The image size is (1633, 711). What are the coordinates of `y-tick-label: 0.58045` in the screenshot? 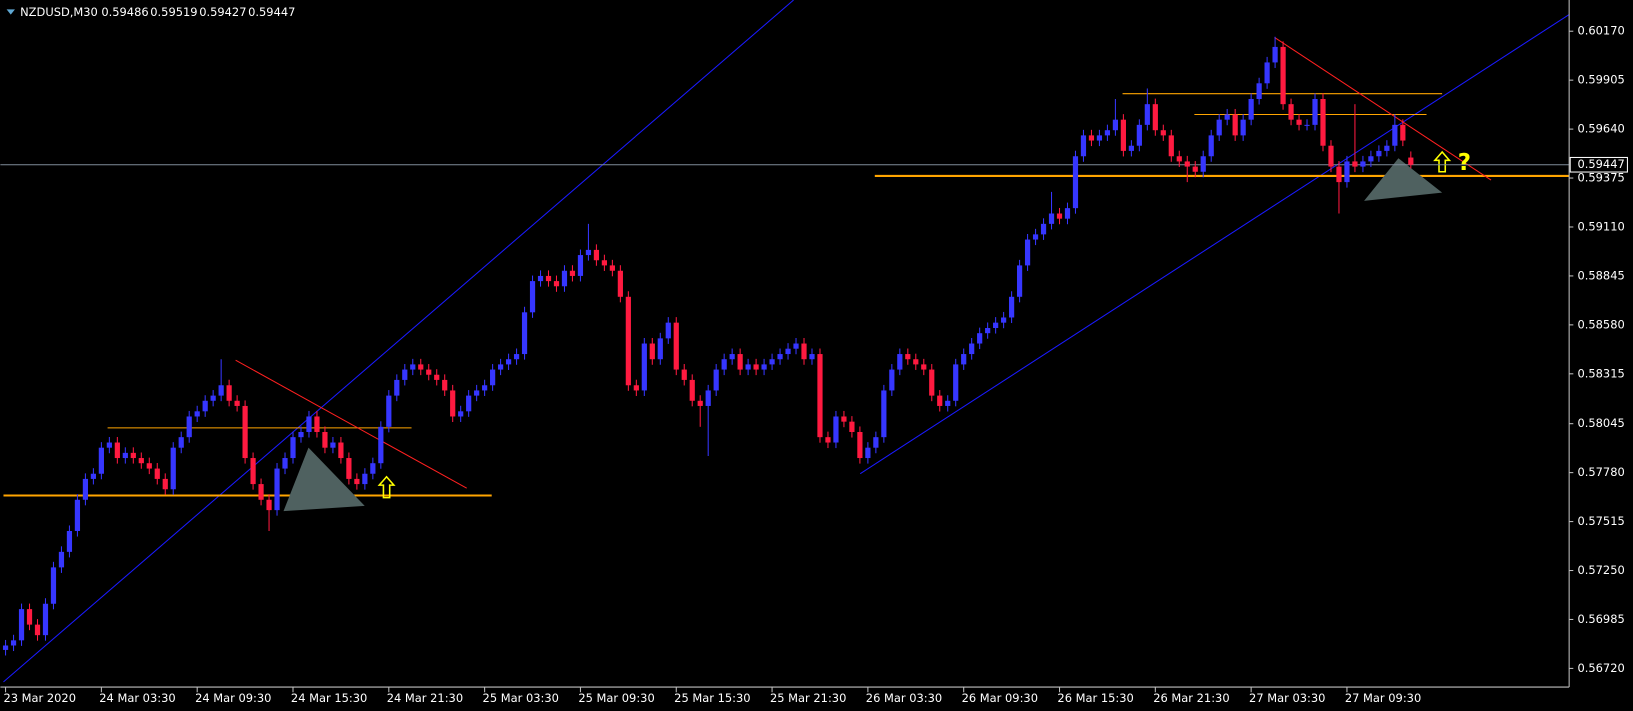 It's located at (1600, 423).